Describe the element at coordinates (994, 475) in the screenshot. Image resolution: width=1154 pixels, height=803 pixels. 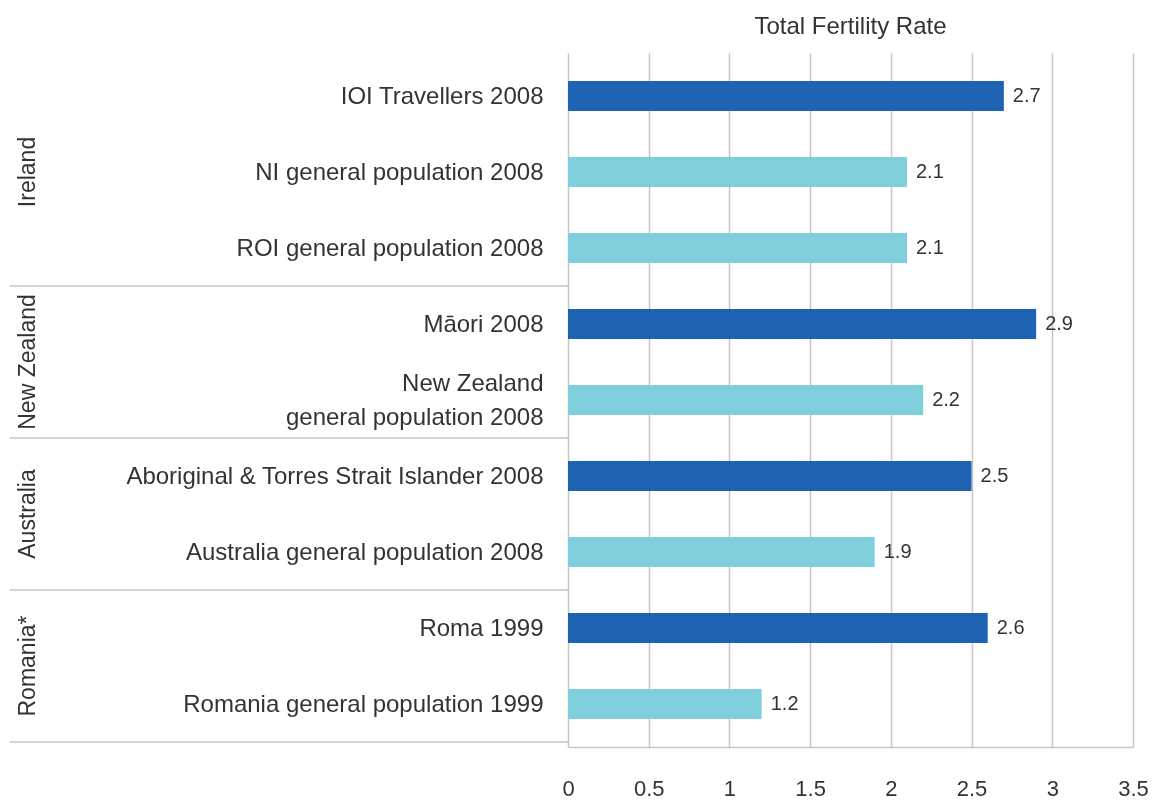
I see `data-label: 2.5` at that location.